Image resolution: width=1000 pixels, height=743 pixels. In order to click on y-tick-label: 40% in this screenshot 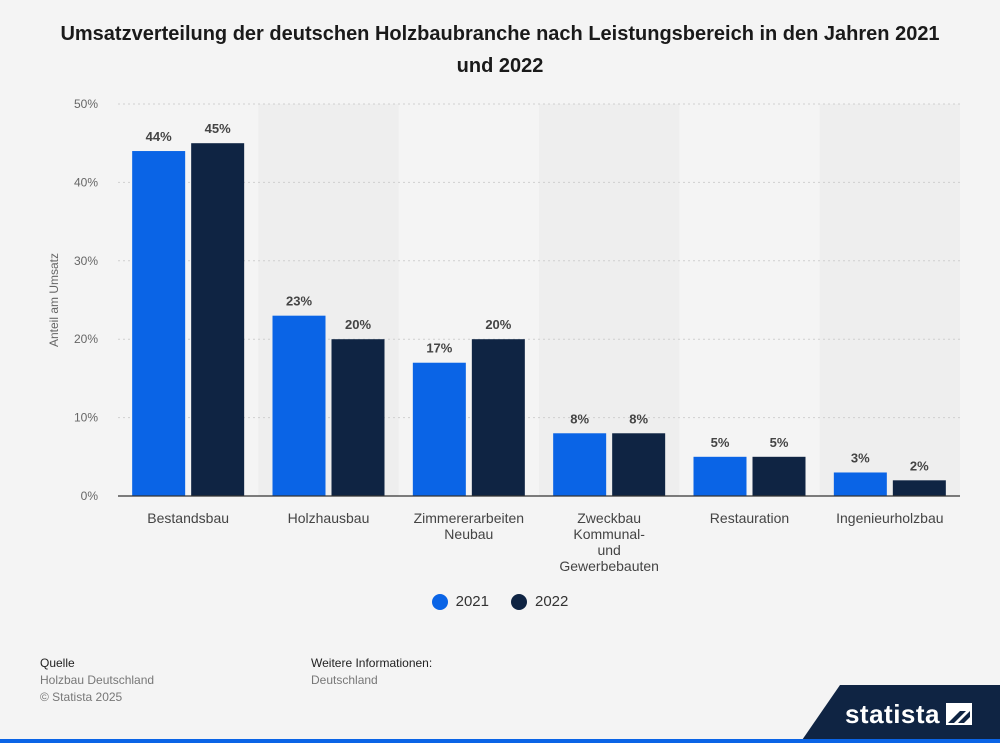, I will do `click(86, 182)`.